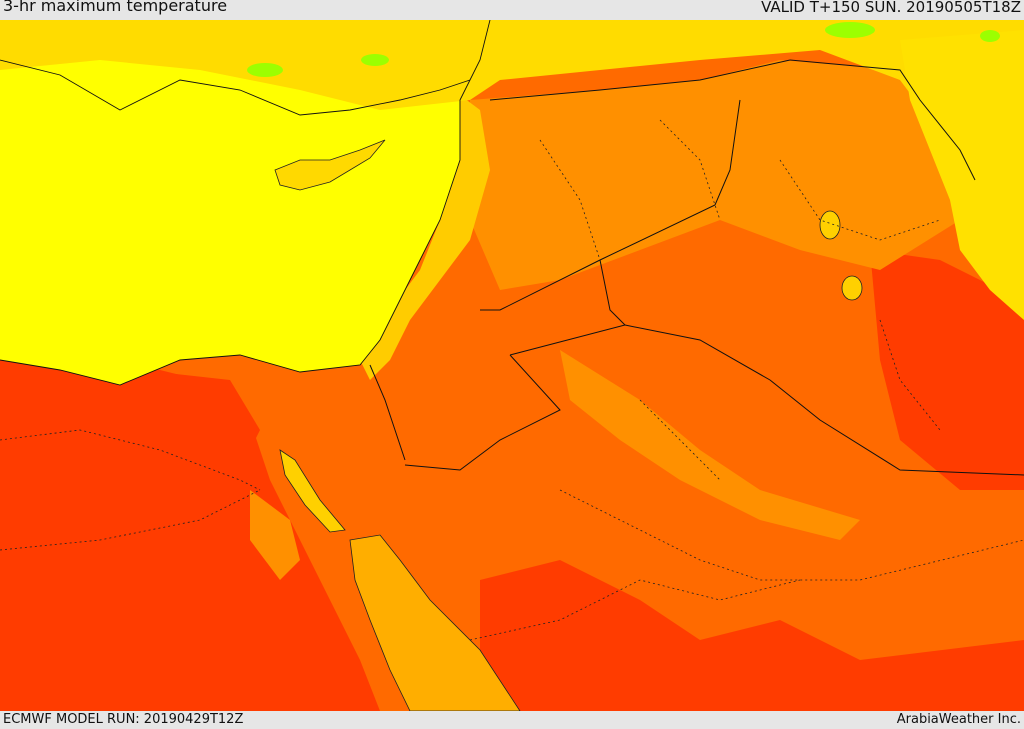  Describe the element at coordinates (330, 165) in the screenshot. I see `cyprus-island` at that location.